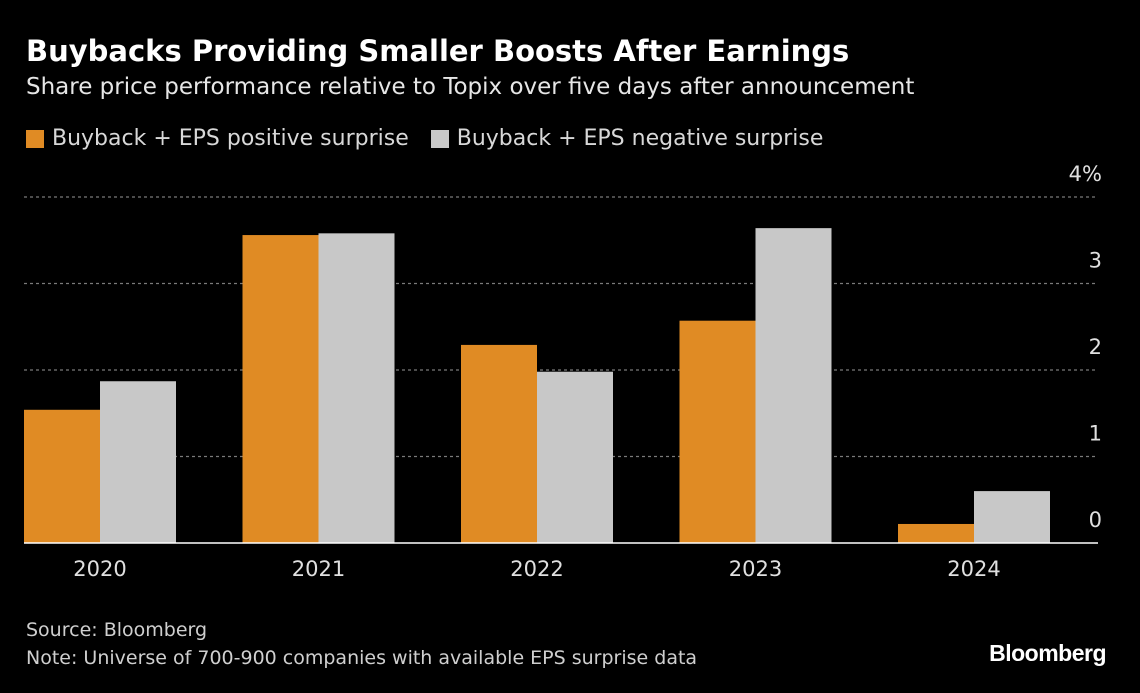 The image size is (1140, 693). What do you see at coordinates (280, 389) in the screenshot?
I see `bar-positive-2021` at bounding box center [280, 389].